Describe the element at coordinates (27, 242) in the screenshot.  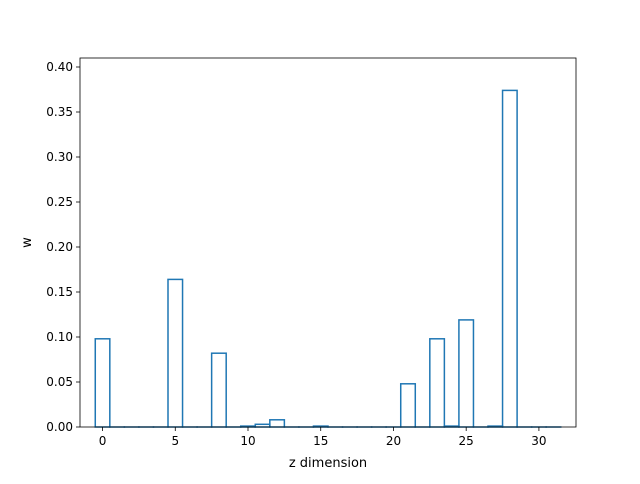
I see `y-axis-label: w` at that location.